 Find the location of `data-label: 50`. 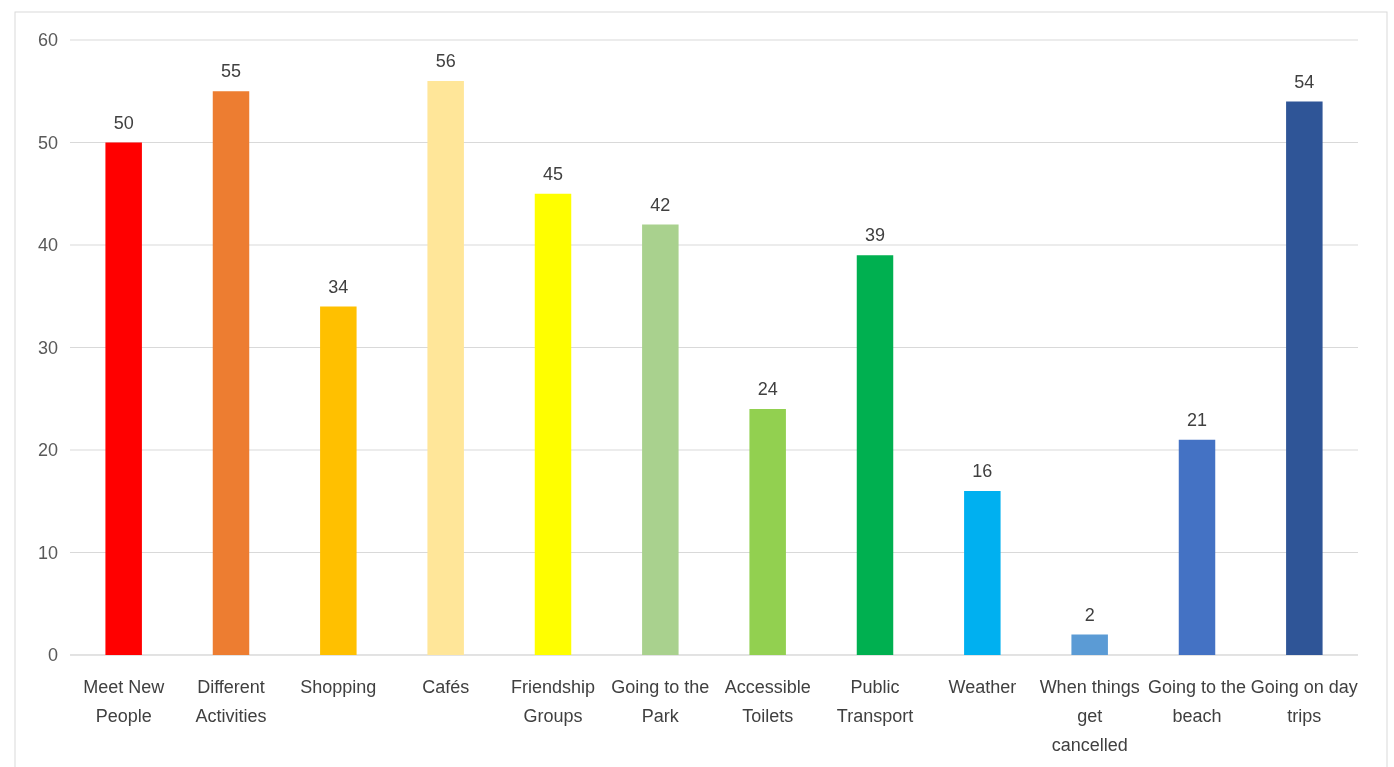

data-label: 50 is located at coordinates (123, 122).